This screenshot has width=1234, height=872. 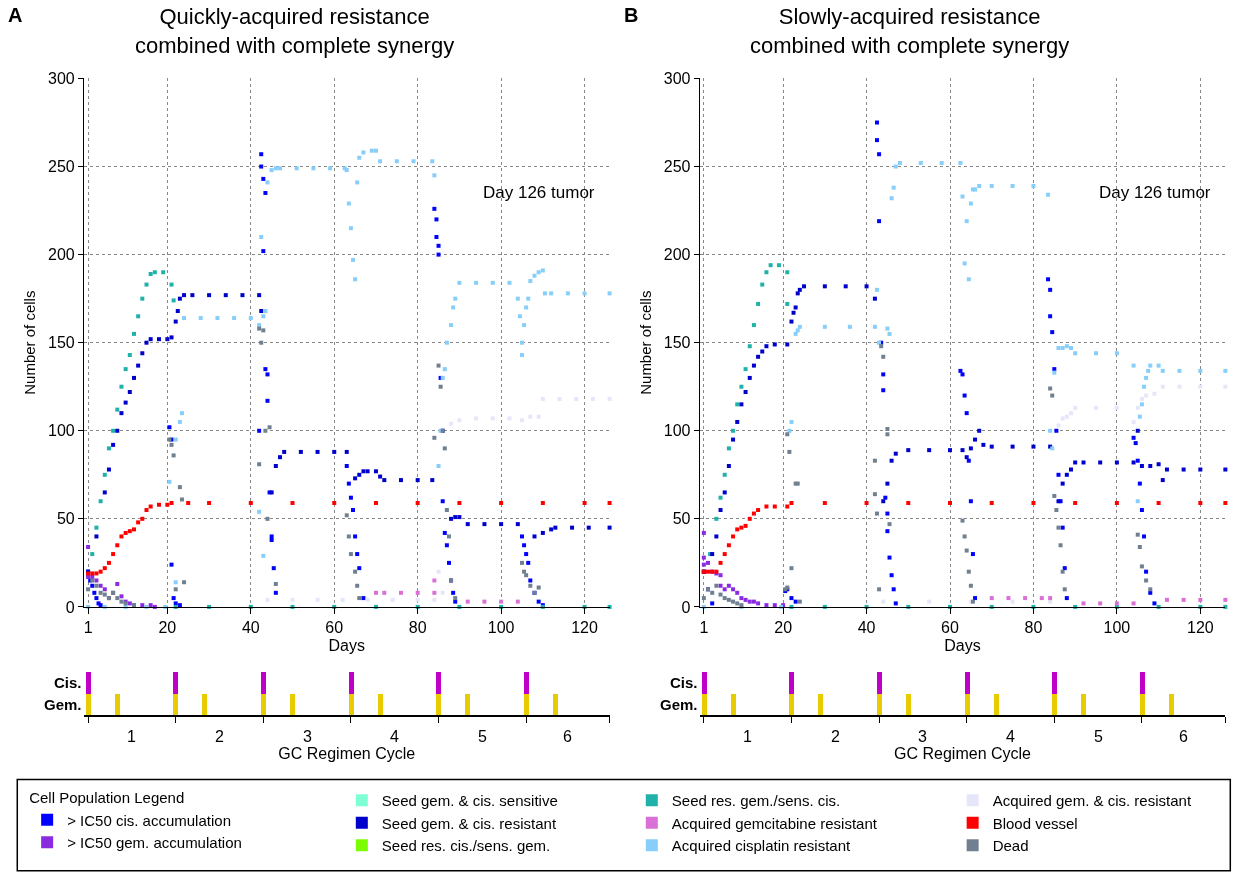 I want to click on legend-label: Seed gem. & cis. sensitive, so click(x=469, y=801).